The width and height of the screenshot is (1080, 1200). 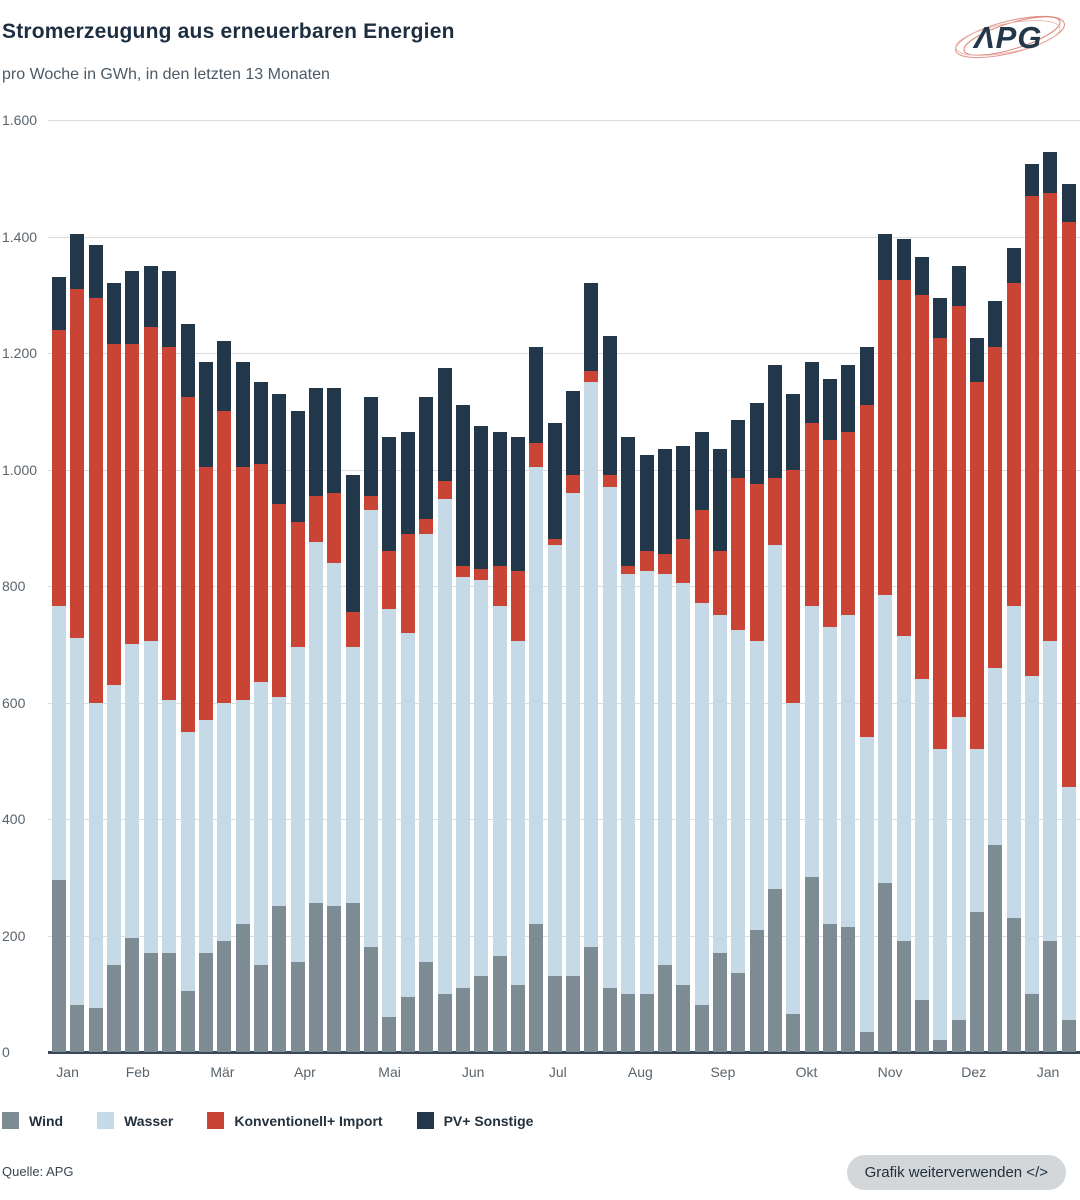 I want to click on legend-item-wasser: Wasser, so click(x=135, y=1120).